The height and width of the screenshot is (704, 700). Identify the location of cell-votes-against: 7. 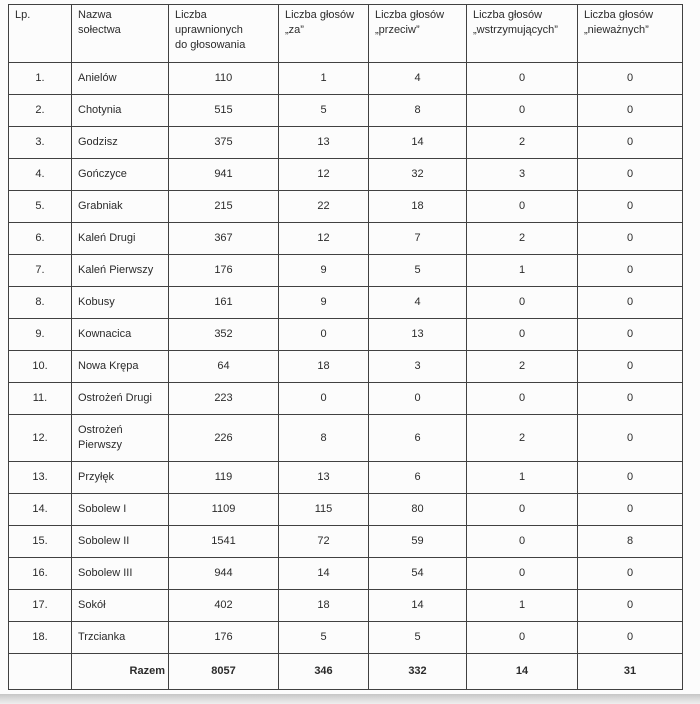
(417, 238).